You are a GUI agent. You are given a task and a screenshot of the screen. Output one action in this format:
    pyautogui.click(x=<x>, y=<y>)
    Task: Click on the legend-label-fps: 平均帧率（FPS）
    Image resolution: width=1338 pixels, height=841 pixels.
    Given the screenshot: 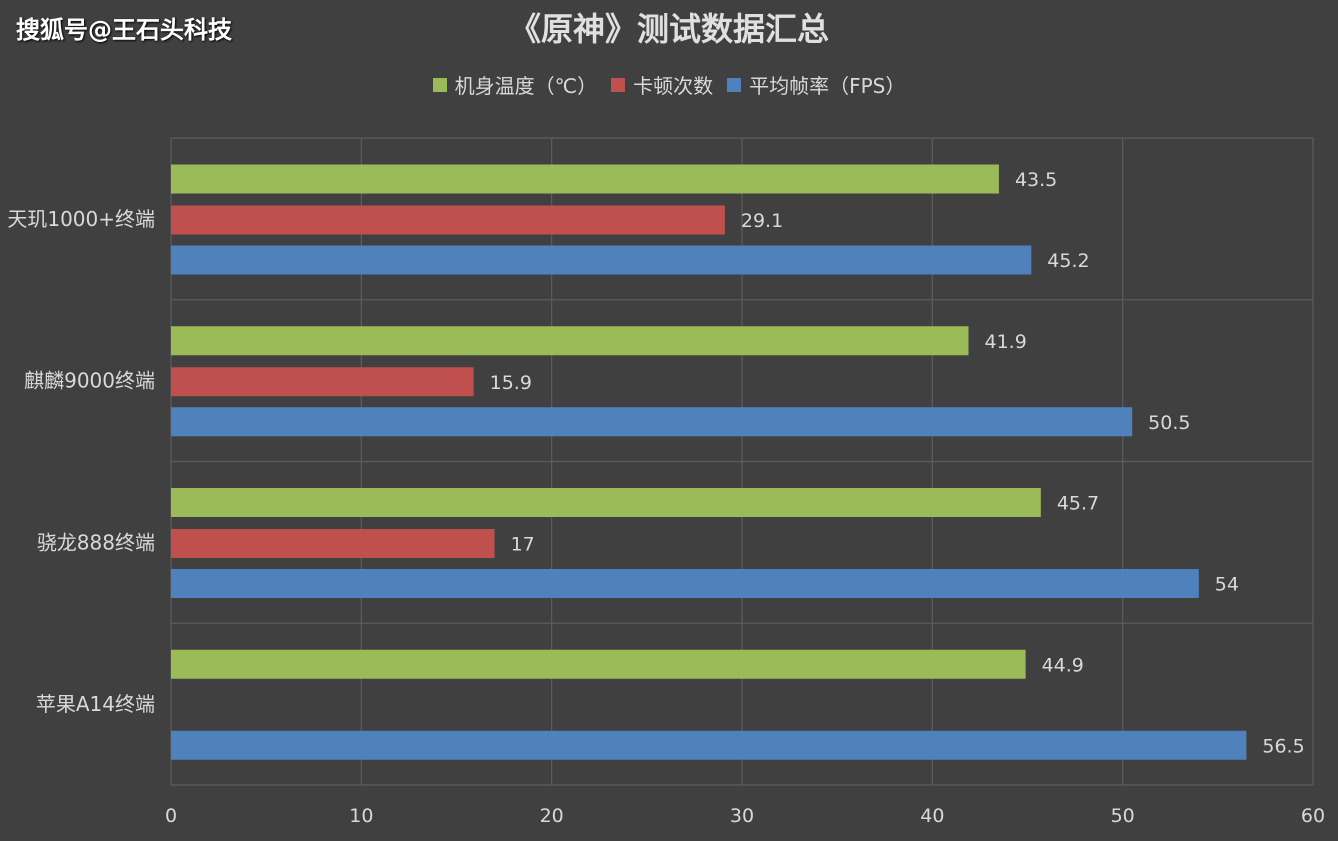 What is the action you would take?
    pyautogui.click(x=827, y=86)
    